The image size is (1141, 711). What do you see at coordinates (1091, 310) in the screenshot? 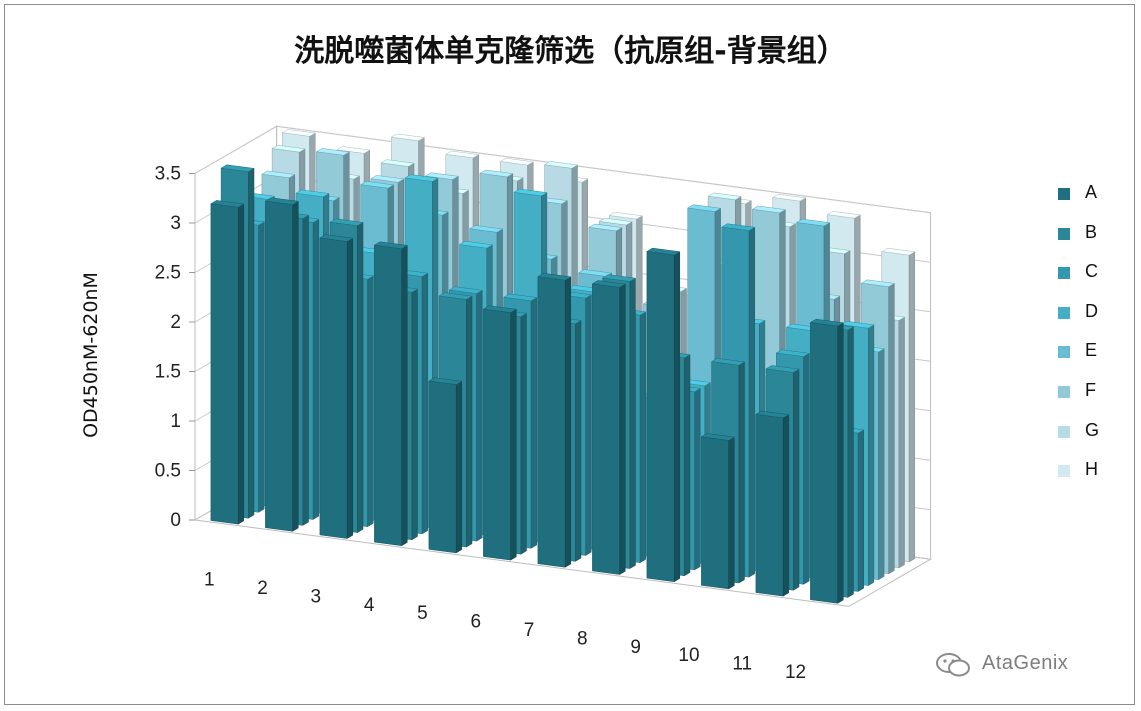
I see `legend-label: D` at bounding box center [1091, 310].